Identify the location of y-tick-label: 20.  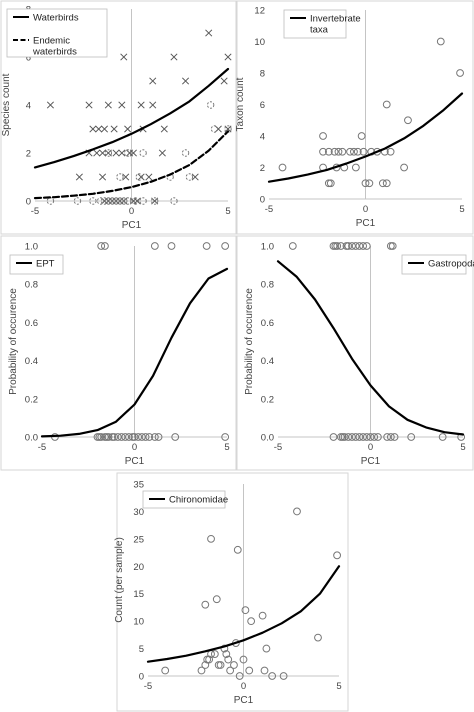
(138, 567).